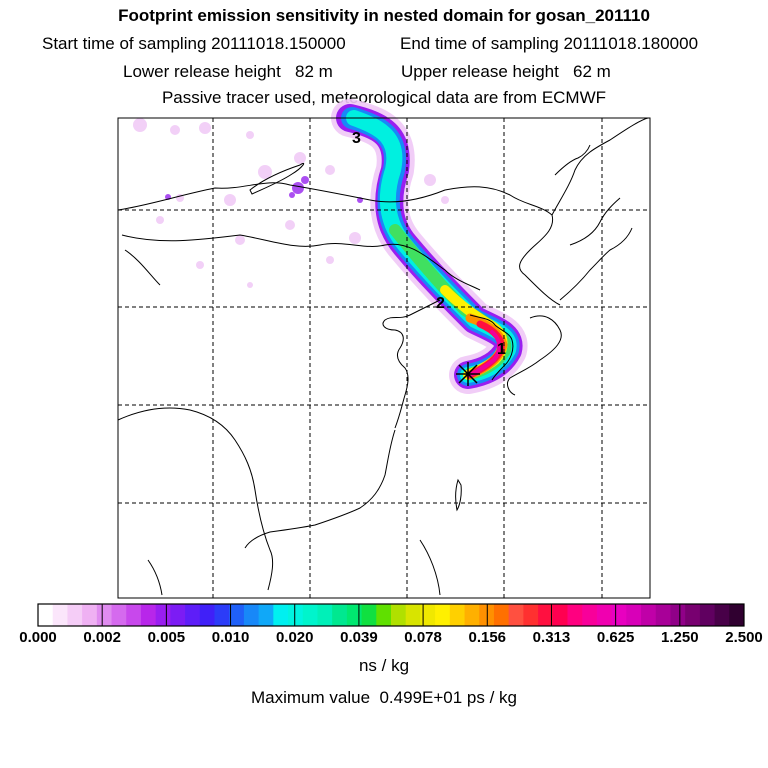  I want to click on colorbar-tick-label: 0.020, so click(294, 637).